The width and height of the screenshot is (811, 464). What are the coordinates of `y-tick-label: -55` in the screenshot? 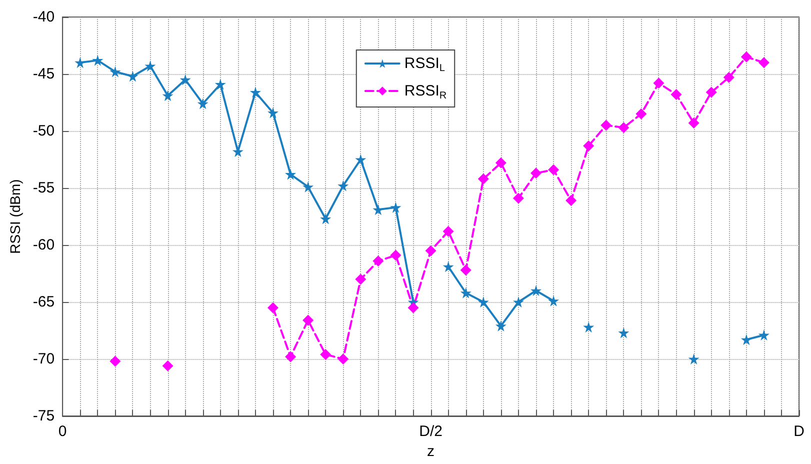 It's located at (43, 188).